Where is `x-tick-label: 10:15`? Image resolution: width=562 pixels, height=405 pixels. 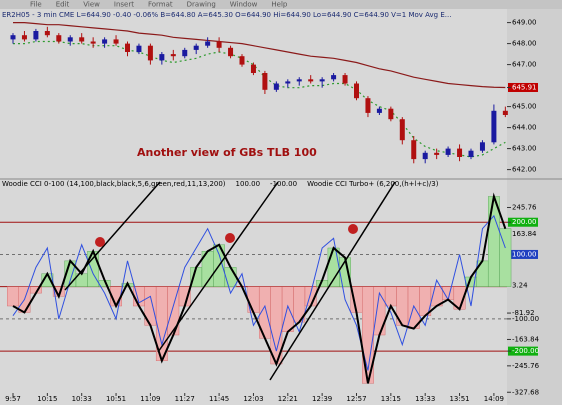
x-tick-label: 10:15 is located at coordinates (47, 399).